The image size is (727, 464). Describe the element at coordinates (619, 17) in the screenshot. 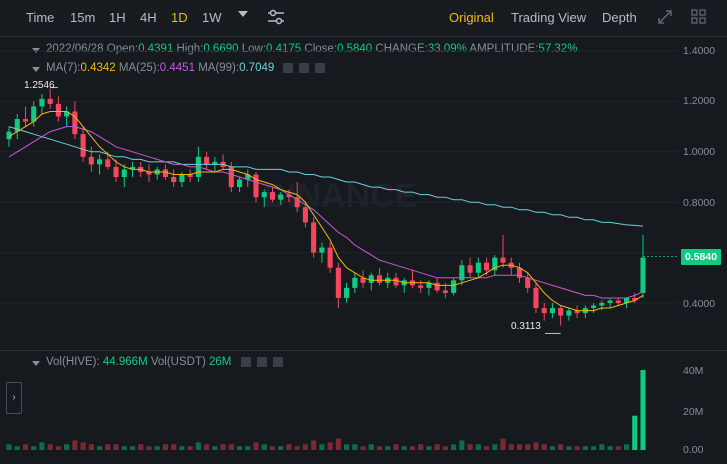

I see `view-depth-tab: Depth` at that location.